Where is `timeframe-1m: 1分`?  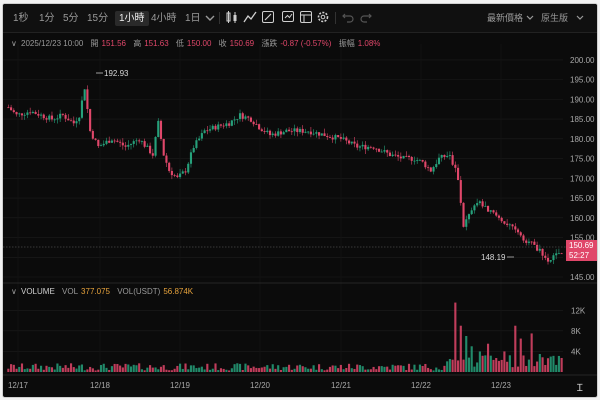
timeframe-1m: 1分 is located at coordinates (47, 18).